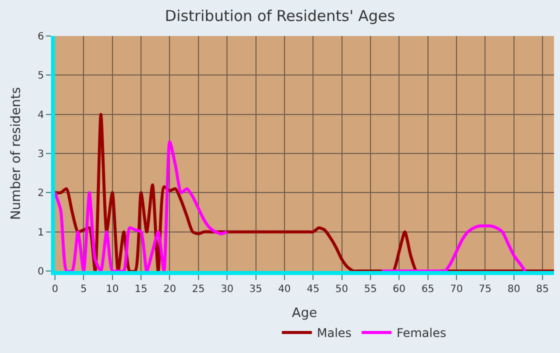 Image resolution: width=560 pixels, height=353 pixels. What do you see at coordinates (41, 37) in the screenshot?
I see `y-tick-label: 6` at bounding box center [41, 37].